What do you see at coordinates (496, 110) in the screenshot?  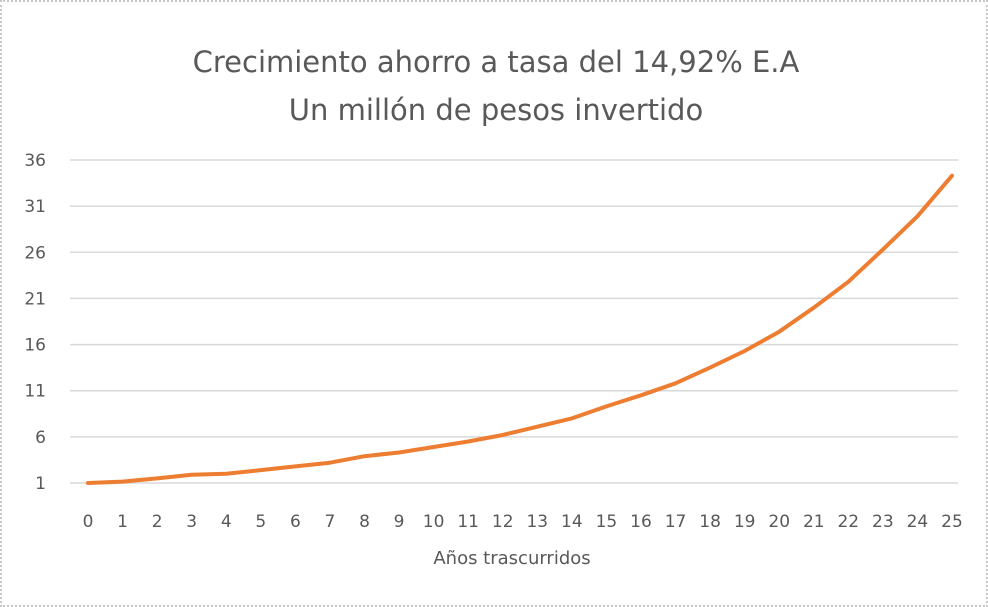 I see `chart-title-line2: Un millón de pesos invertido` at bounding box center [496, 110].